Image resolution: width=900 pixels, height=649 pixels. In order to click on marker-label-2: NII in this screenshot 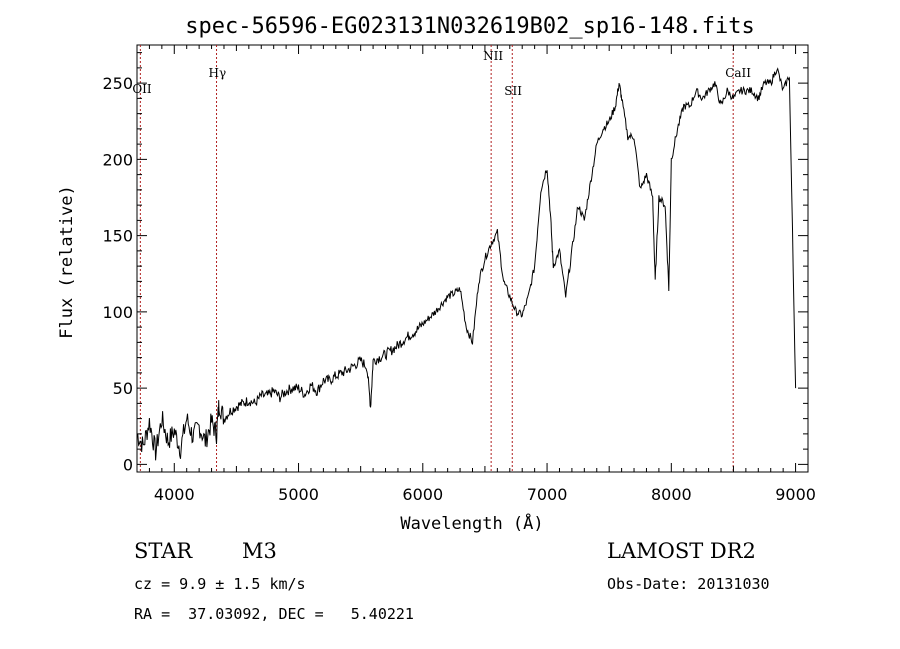, I will do `click(493, 56)`.